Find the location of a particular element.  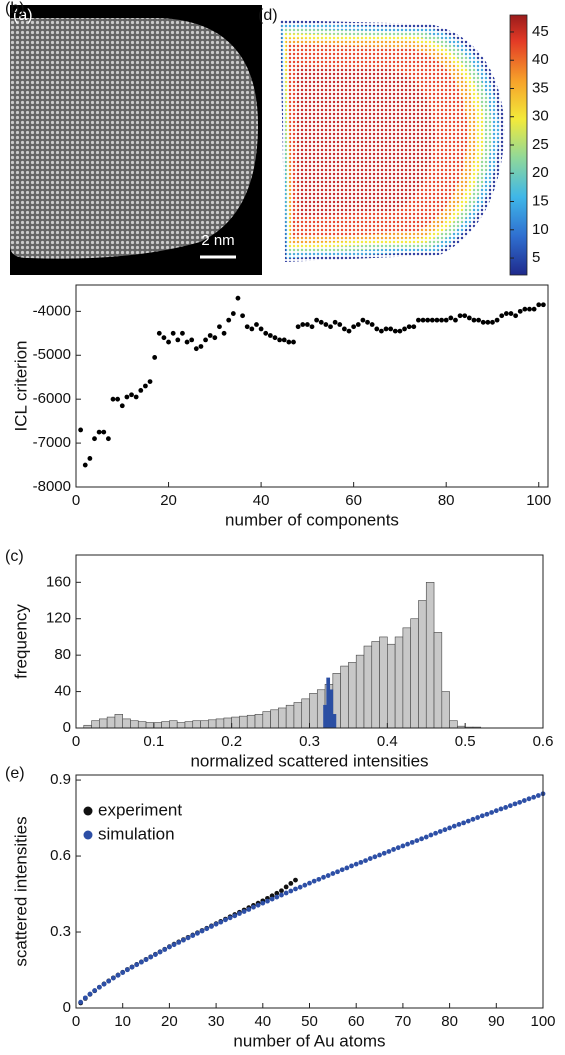

colorbar-tick-label: 45 is located at coordinates (540, 31).